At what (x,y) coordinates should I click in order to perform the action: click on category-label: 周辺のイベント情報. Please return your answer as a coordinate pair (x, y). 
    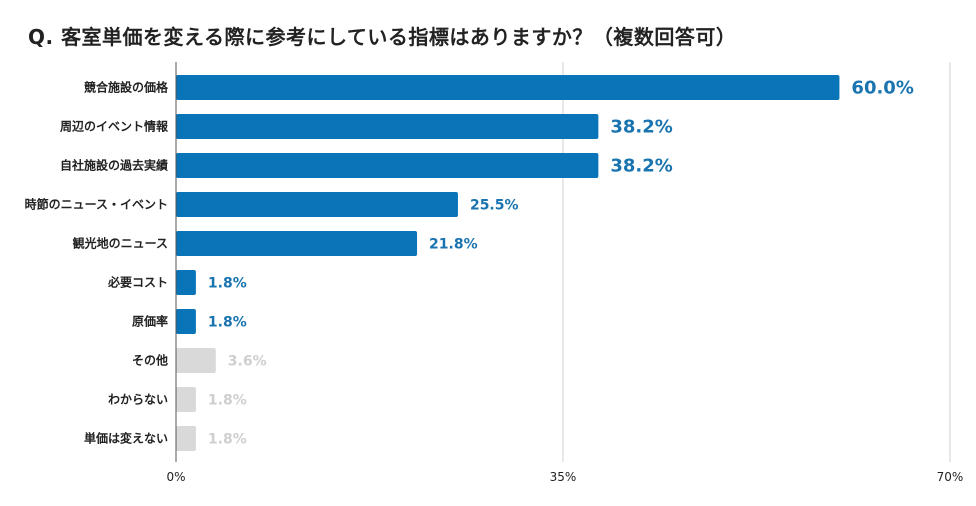
    Looking at the image, I should click on (114, 126).